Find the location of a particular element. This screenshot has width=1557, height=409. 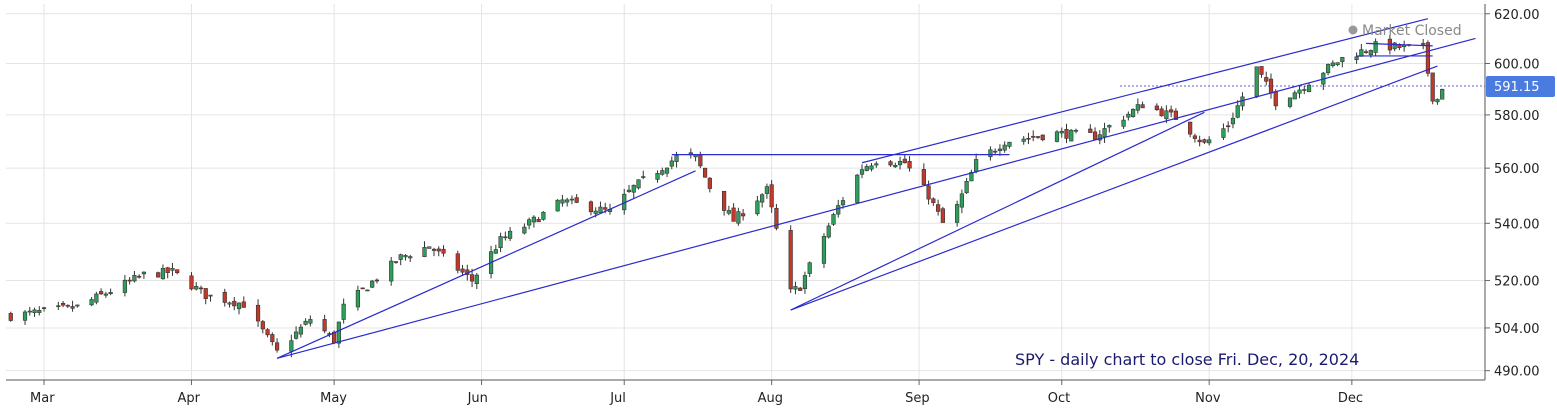

market-status-label: Market Closed is located at coordinates (1412, 31).